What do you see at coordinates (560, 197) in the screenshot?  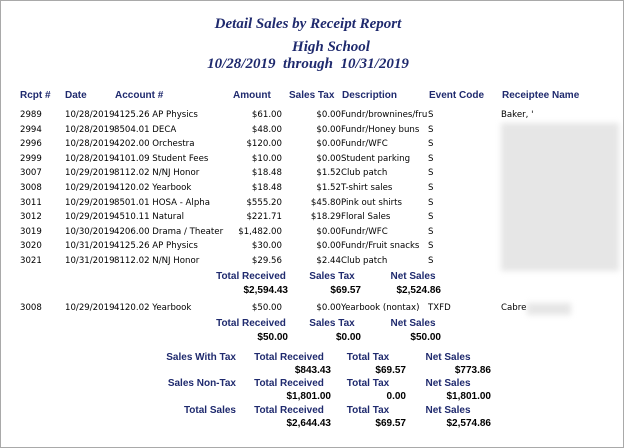 I see `redaction` at bounding box center [560, 197].